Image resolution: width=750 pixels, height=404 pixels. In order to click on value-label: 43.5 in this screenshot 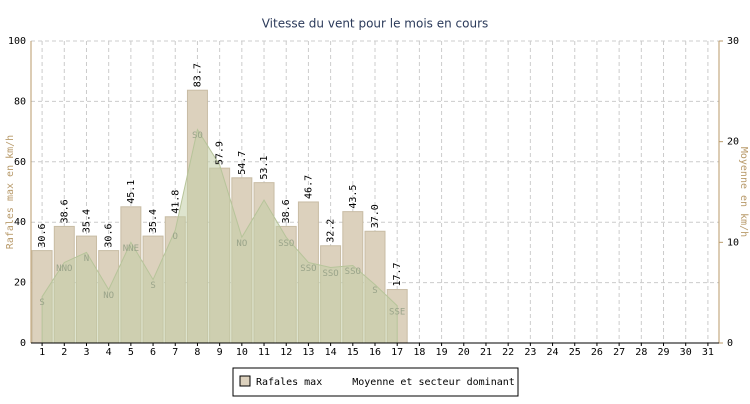, I will do `click(353, 197)`.